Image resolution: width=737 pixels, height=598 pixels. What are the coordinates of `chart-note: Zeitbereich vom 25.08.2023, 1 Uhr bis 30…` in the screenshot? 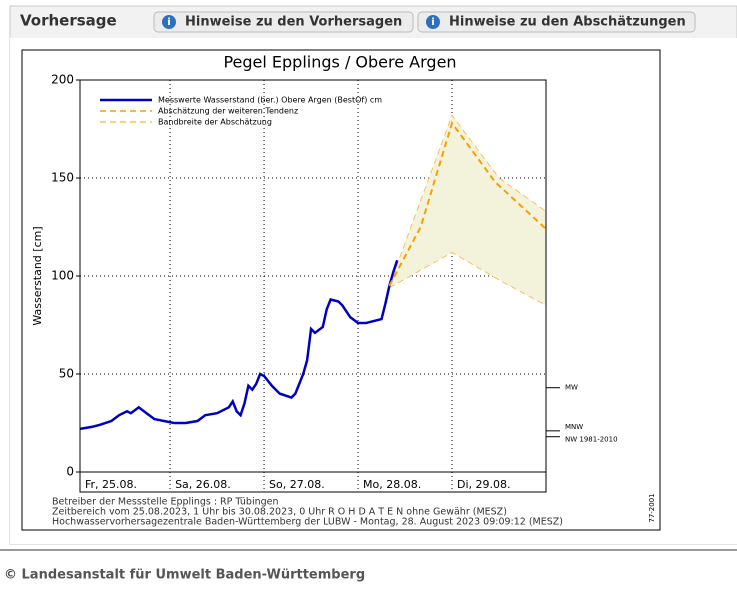 It's located at (279, 512).